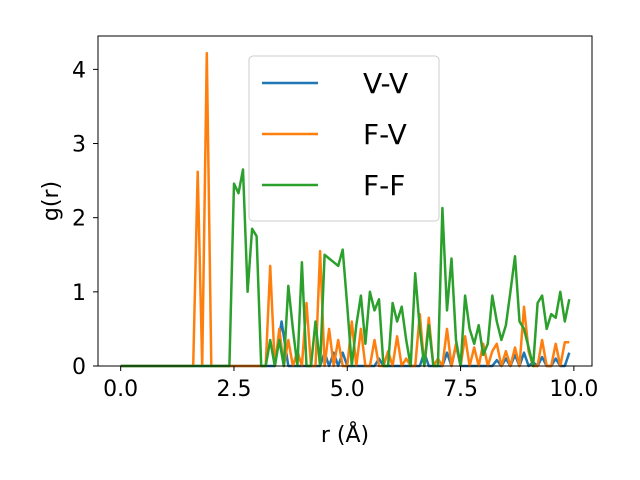  What do you see at coordinates (385, 83) in the screenshot?
I see `legend-label-v-v: V-V` at bounding box center [385, 83].